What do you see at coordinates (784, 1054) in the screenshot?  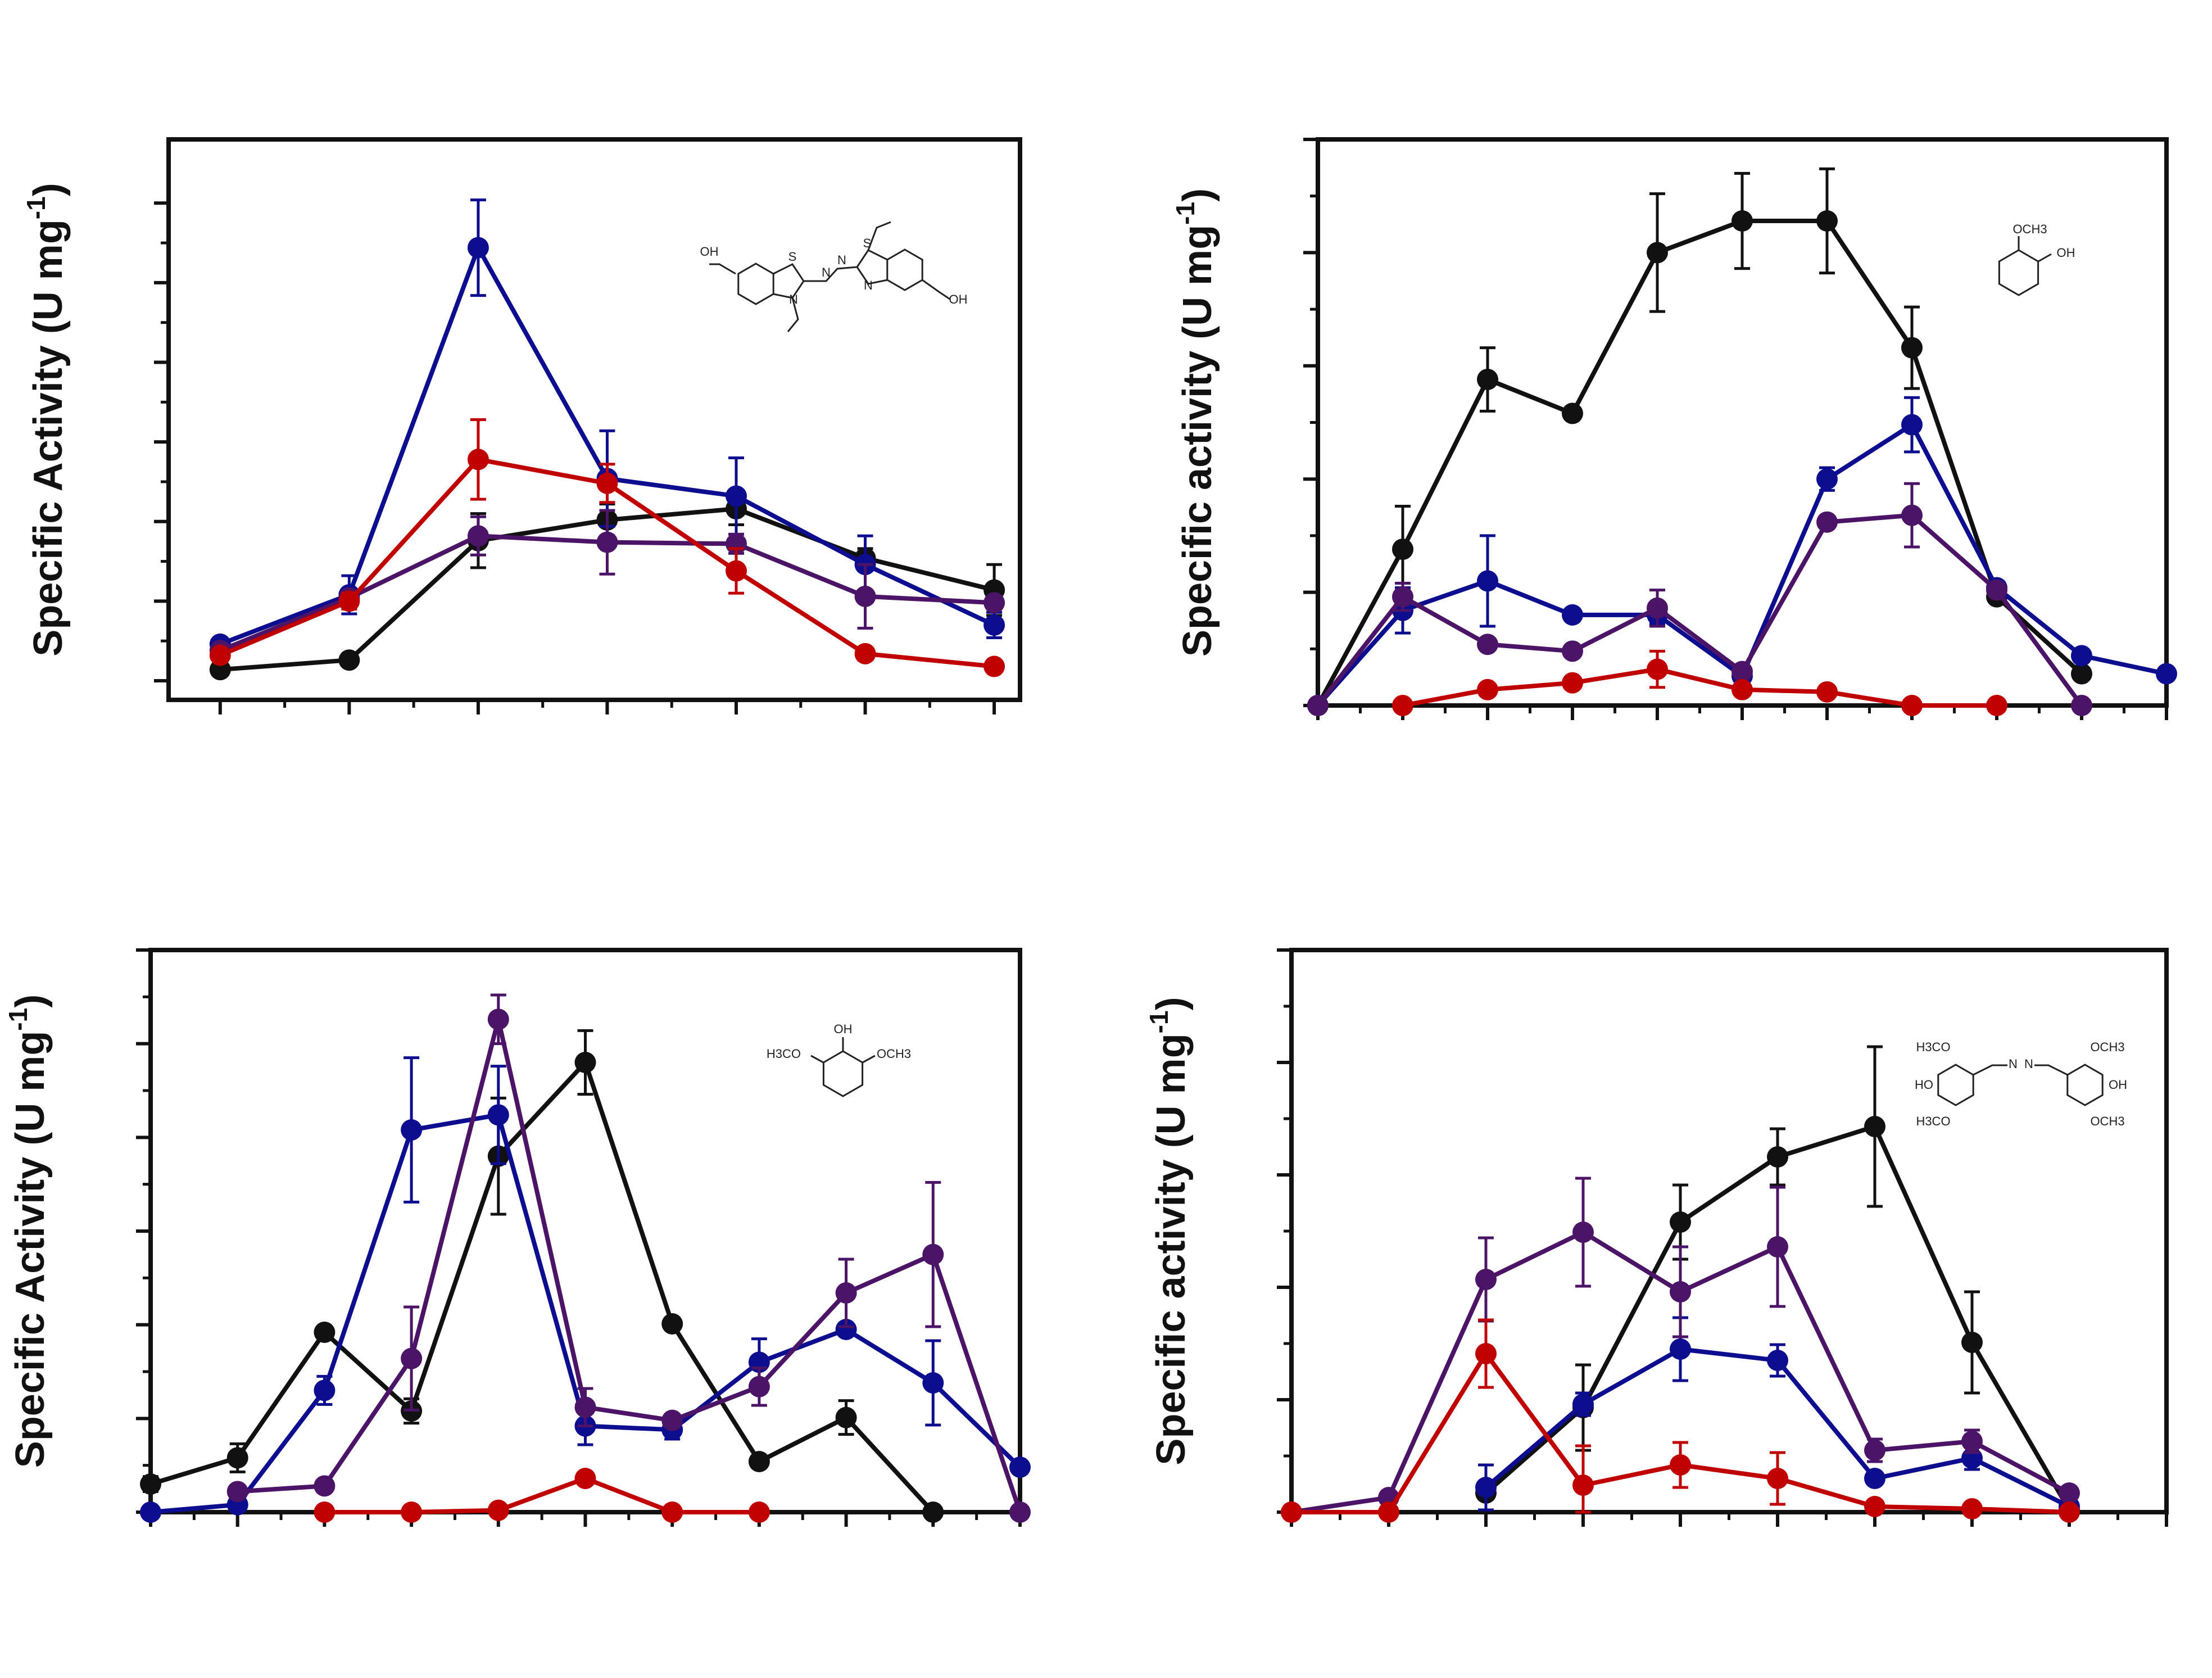 I see `chem-label: H3CO` at bounding box center [784, 1054].